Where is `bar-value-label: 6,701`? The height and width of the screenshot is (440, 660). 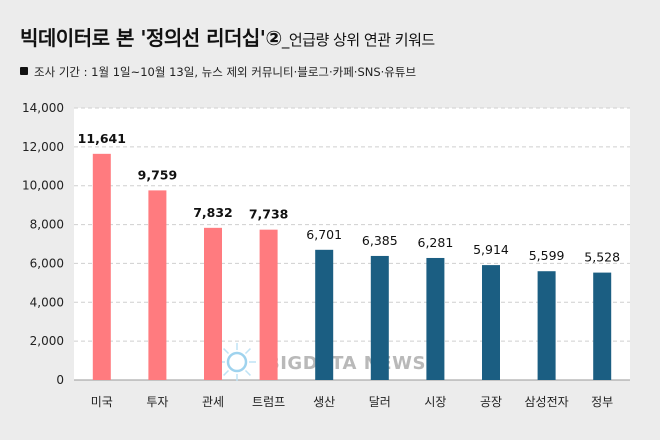 bar-value-label: 6,701 is located at coordinates (324, 234).